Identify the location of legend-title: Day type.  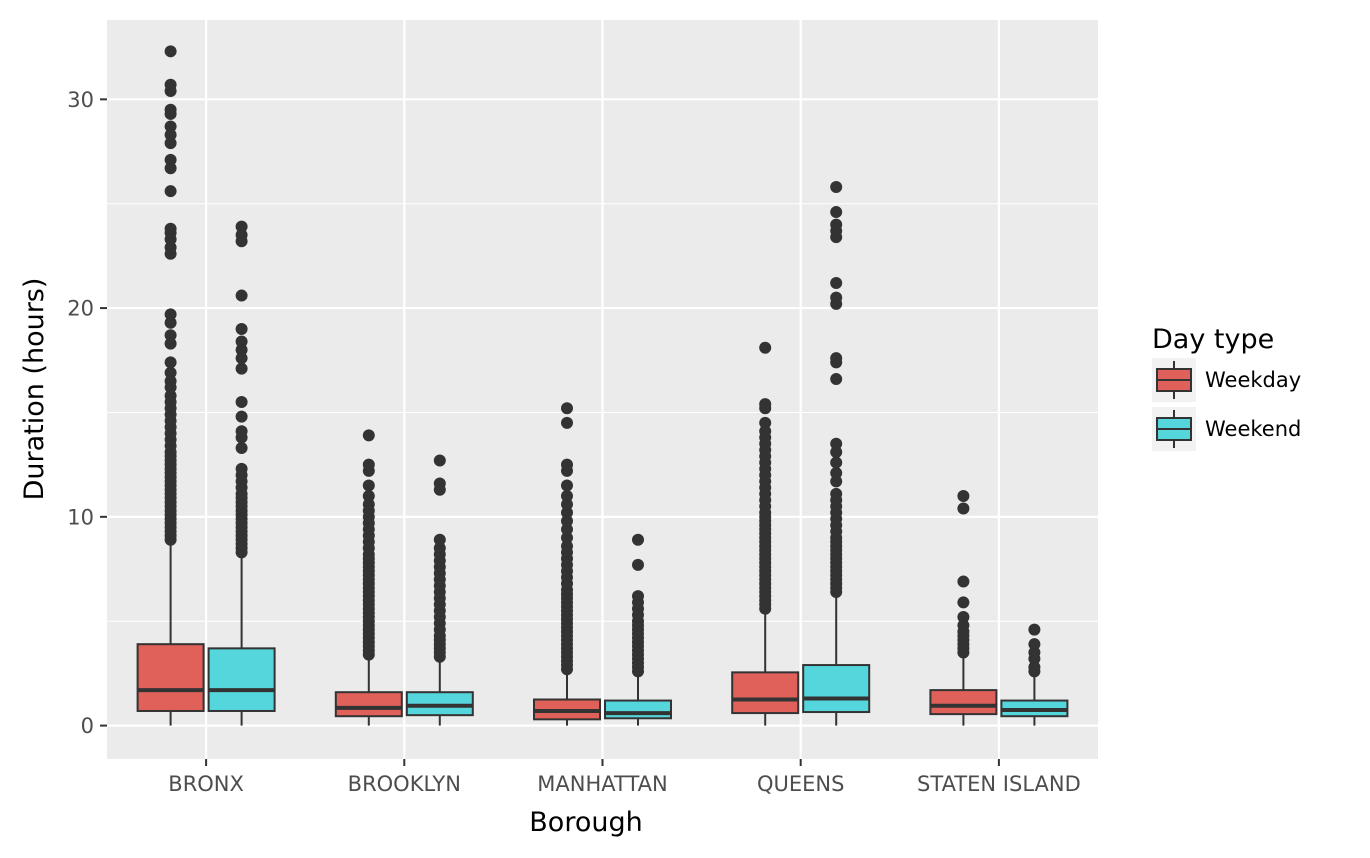
(1213, 339).